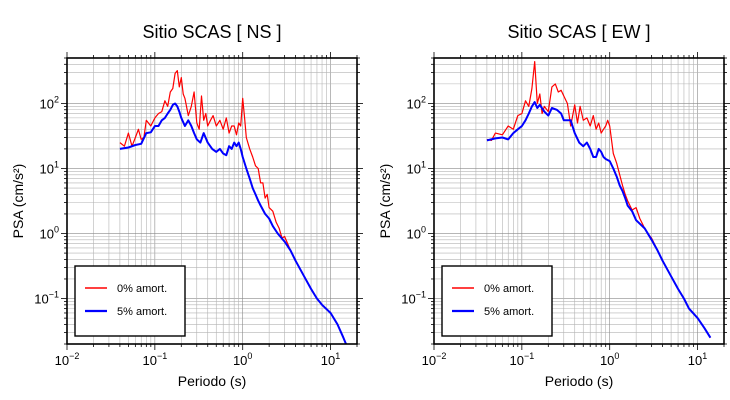 This screenshot has height=400, width=730. I want to click on chart-title: Sitio SCAS [ NS ], so click(211, 32).